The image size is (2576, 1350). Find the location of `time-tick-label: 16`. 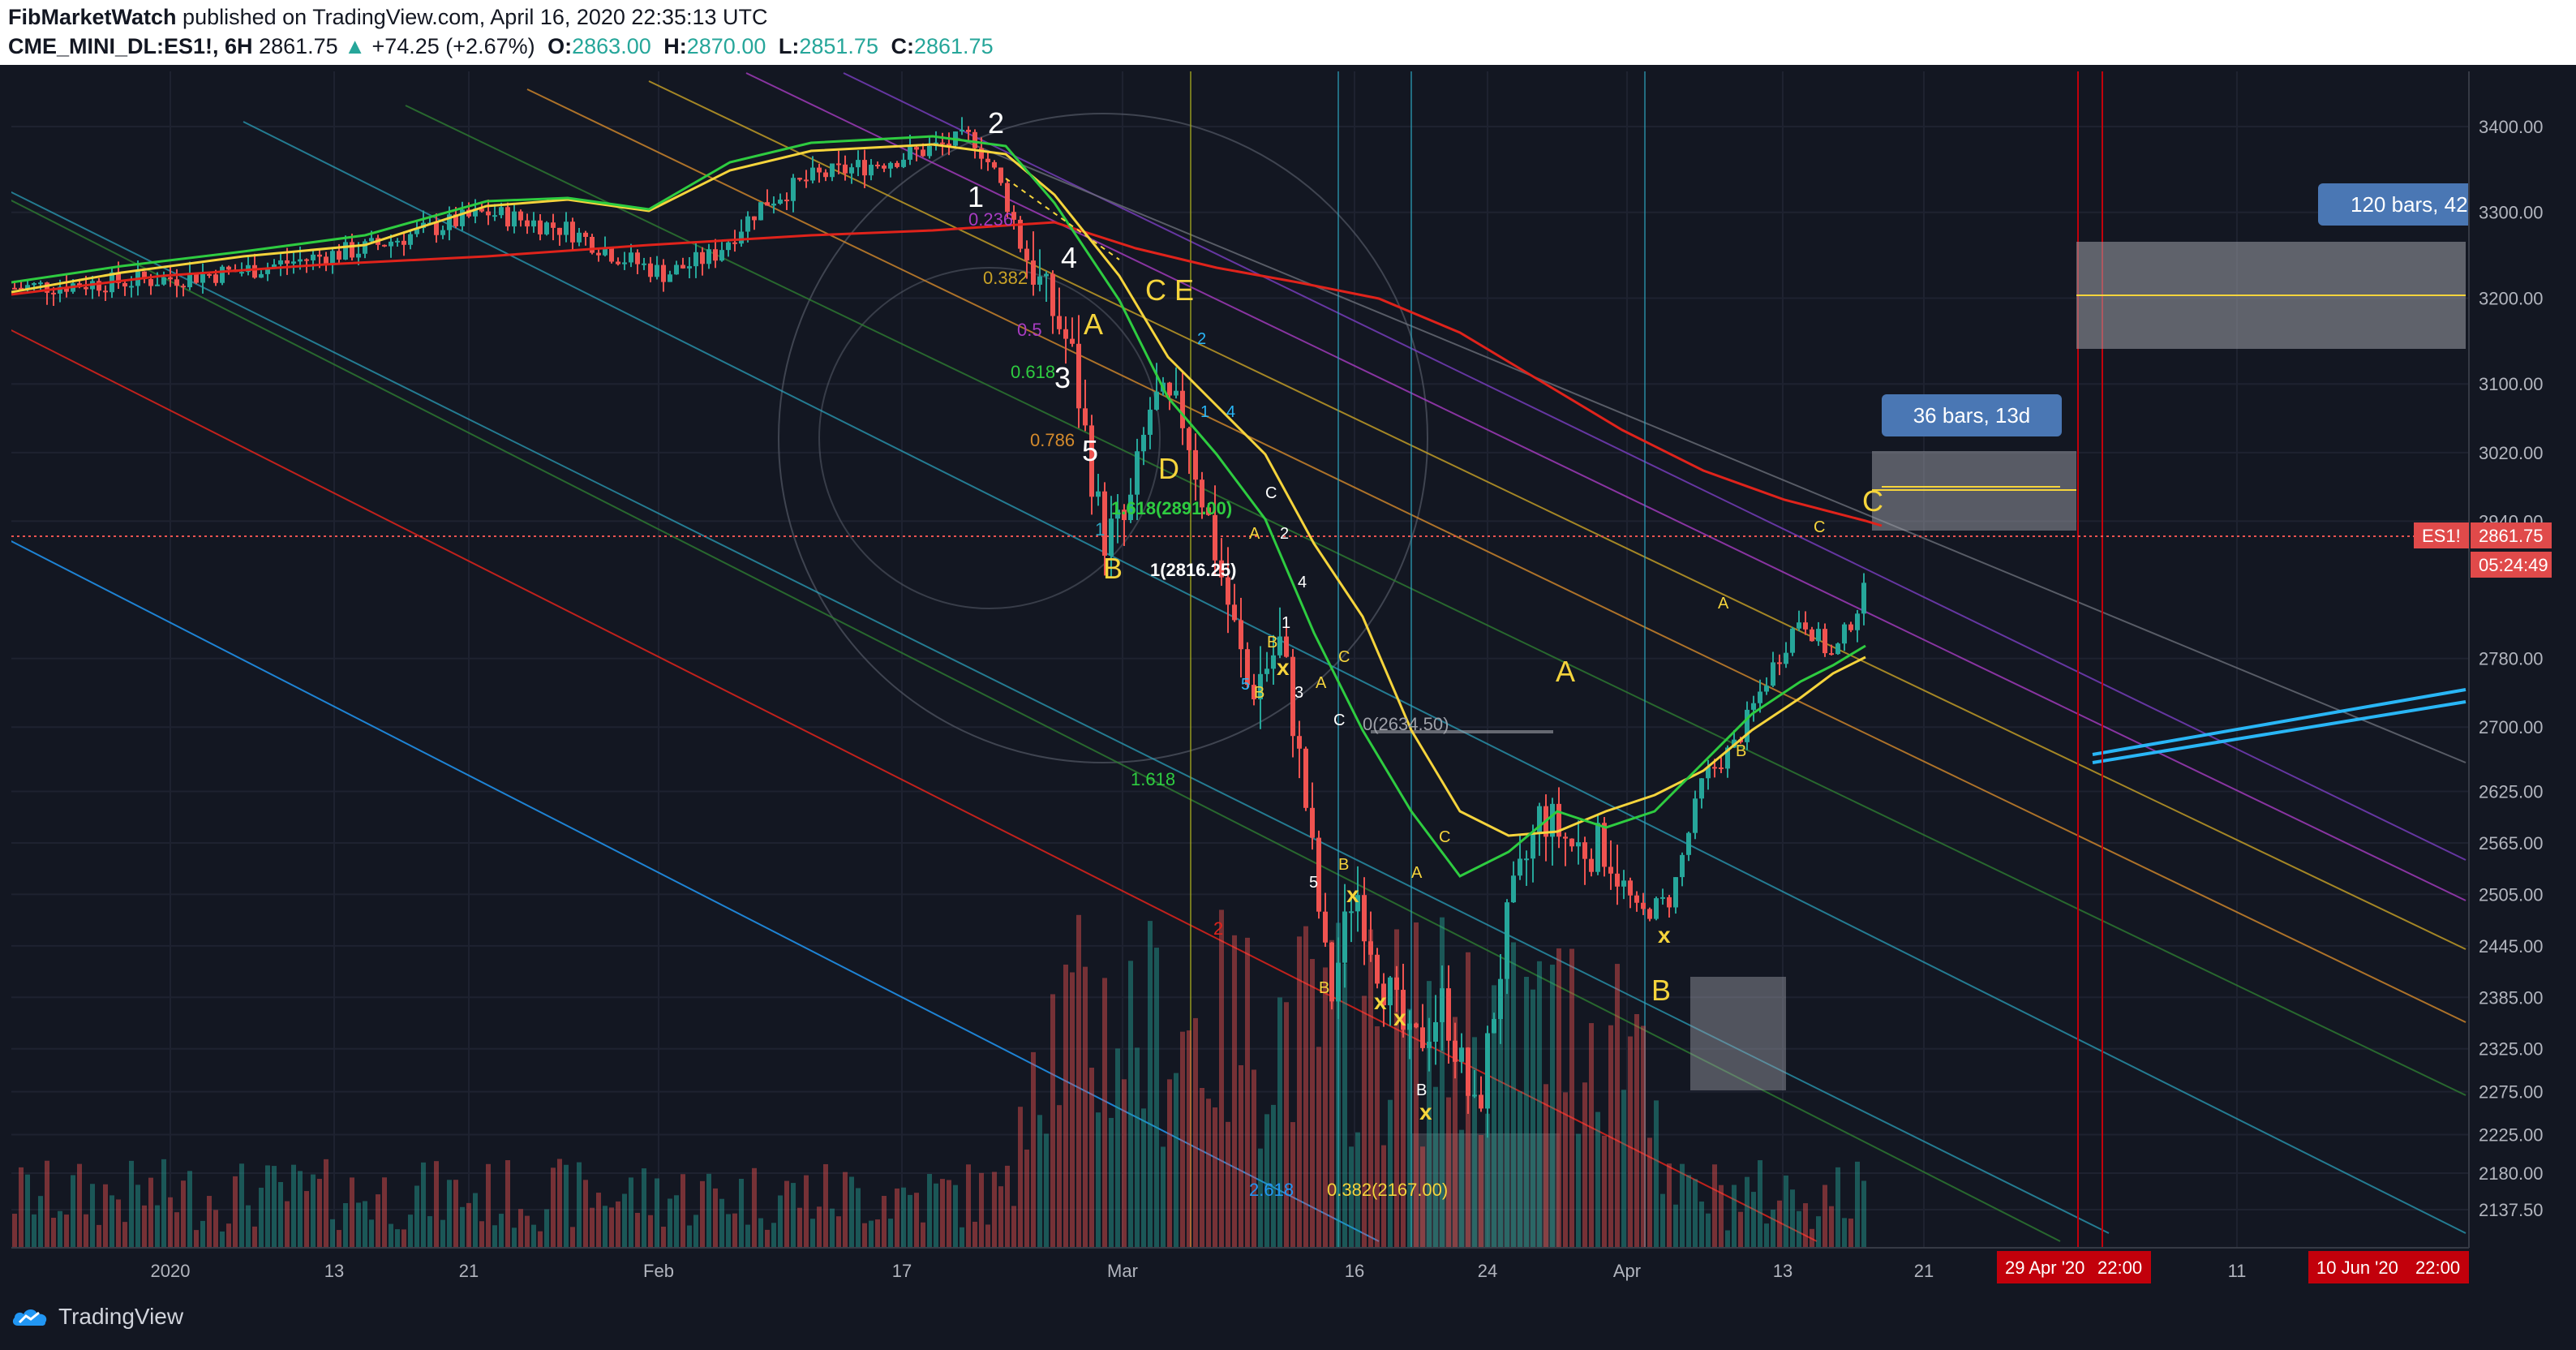

time-tick-label: 16 is located at coordinates (1354, 1271).